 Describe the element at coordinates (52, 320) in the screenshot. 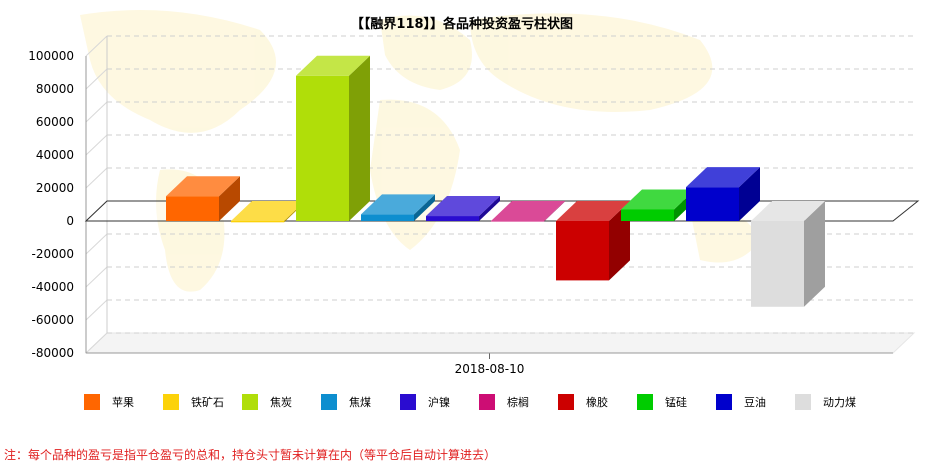

I see `y-tick-label: -60000` at that location.